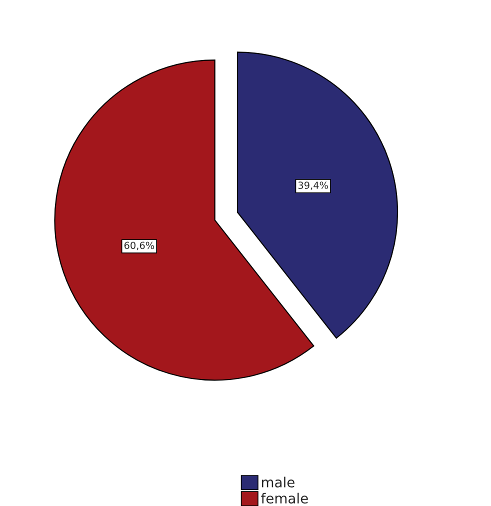 The width and height of the screenshot is (491, 506). Describe the element at coordinates (313, 186) in the screenshot. I see `data-label: 39,4%` at that location.